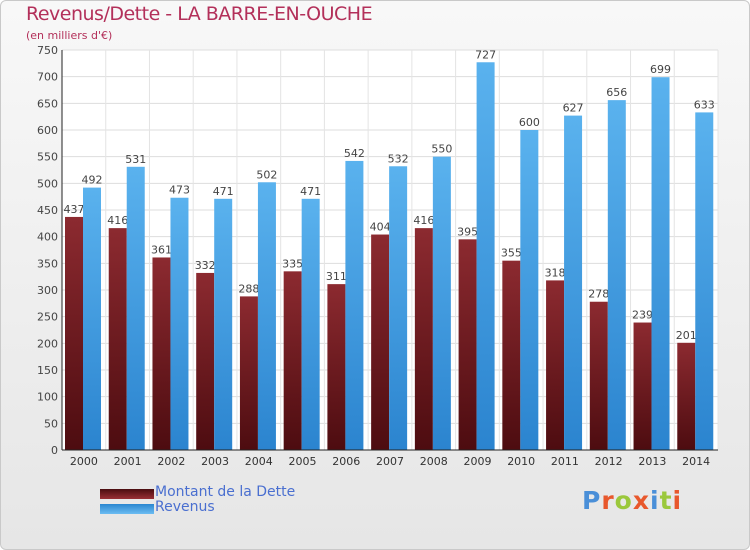  I want to click on y-tick-label: 200, so click(47, 343).